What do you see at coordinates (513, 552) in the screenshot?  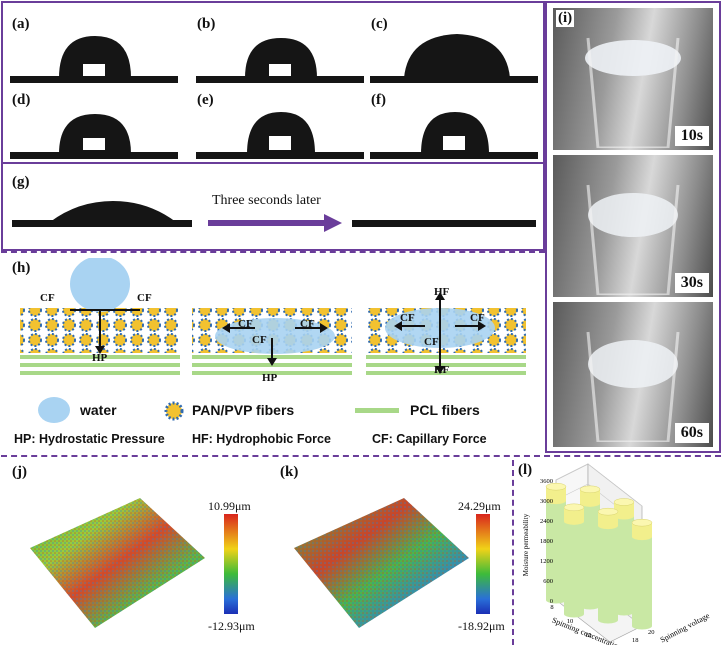 I see `divider-k-l` at bounding box center [513, 552].